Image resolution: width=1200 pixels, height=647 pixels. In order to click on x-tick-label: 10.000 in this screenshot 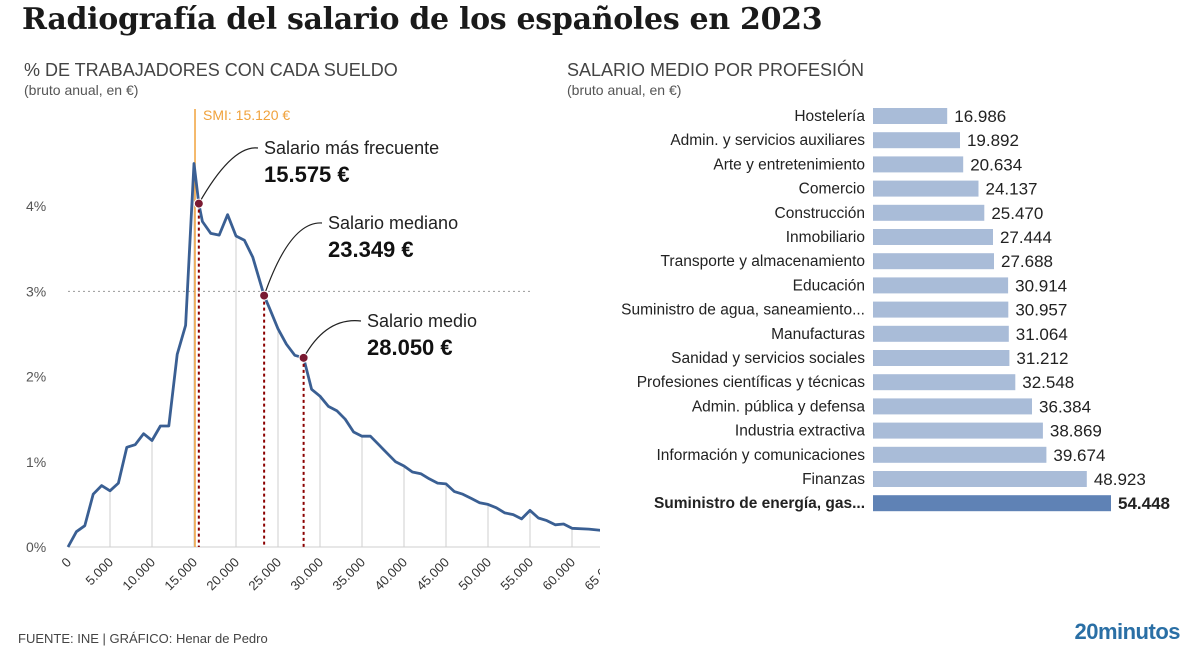, I will do `click(138, 574)`.